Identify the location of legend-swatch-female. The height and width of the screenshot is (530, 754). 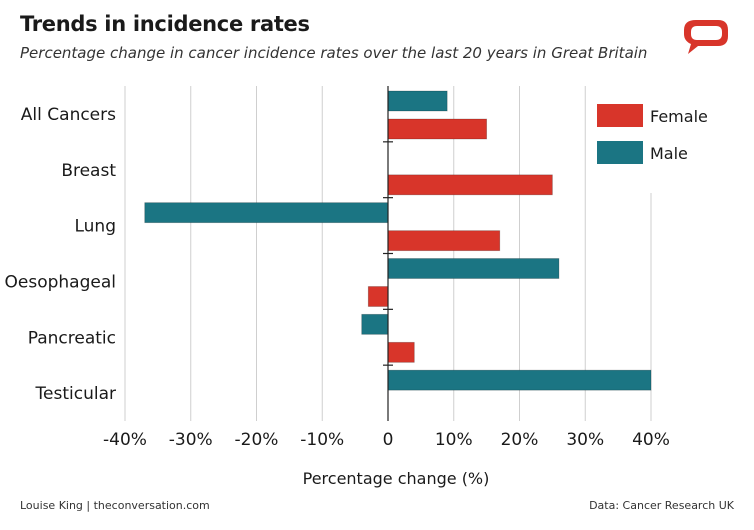
(620, 115).